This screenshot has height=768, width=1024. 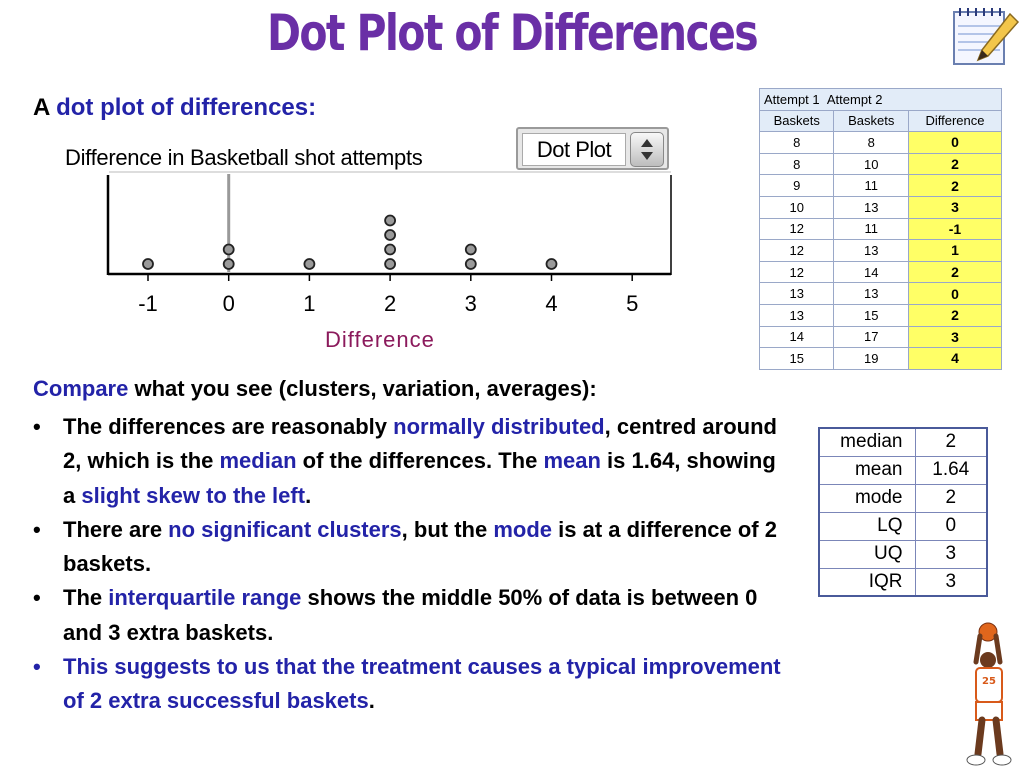 I want to click on table-row: 12 13 1, so click(x=880, y=250).